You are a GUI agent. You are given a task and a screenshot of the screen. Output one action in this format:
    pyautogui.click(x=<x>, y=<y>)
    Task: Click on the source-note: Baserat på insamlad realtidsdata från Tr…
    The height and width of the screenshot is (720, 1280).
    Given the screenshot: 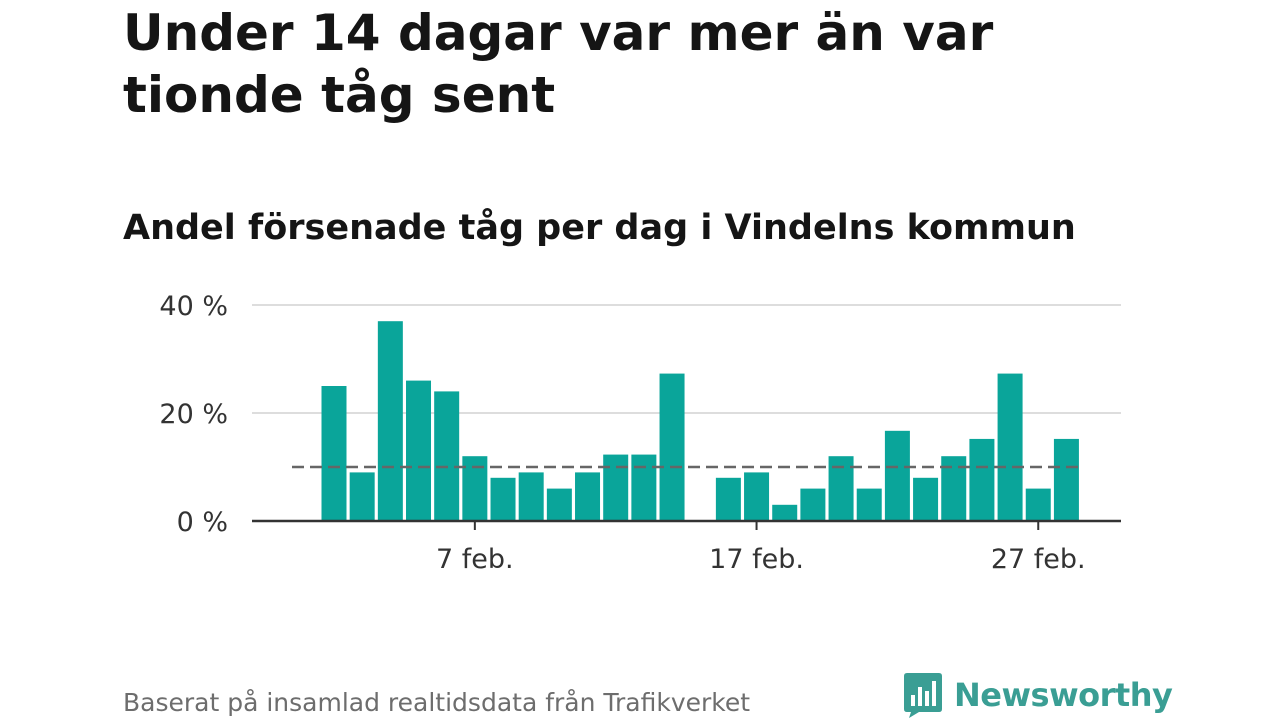 What is the action you would take?
    pyautogui.click(x=437, y=702)
    